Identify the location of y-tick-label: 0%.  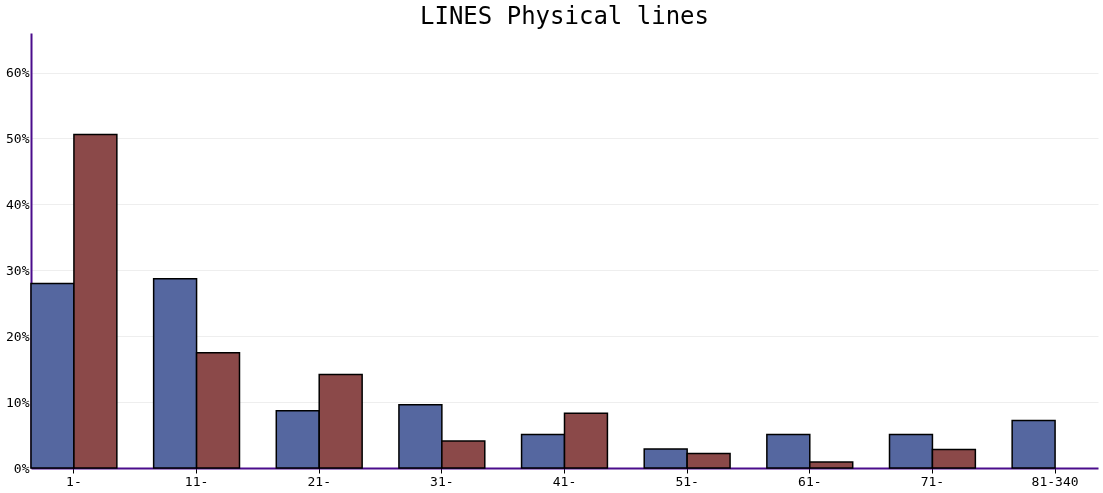
(21, 468).